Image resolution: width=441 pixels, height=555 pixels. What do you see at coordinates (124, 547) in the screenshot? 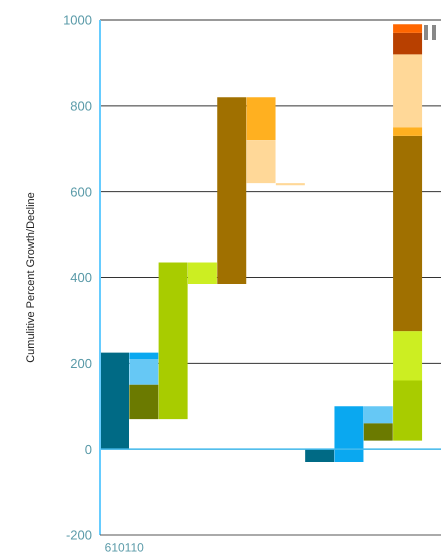
I see `x-tick-label: 610110` at bounding box center [124, 547].